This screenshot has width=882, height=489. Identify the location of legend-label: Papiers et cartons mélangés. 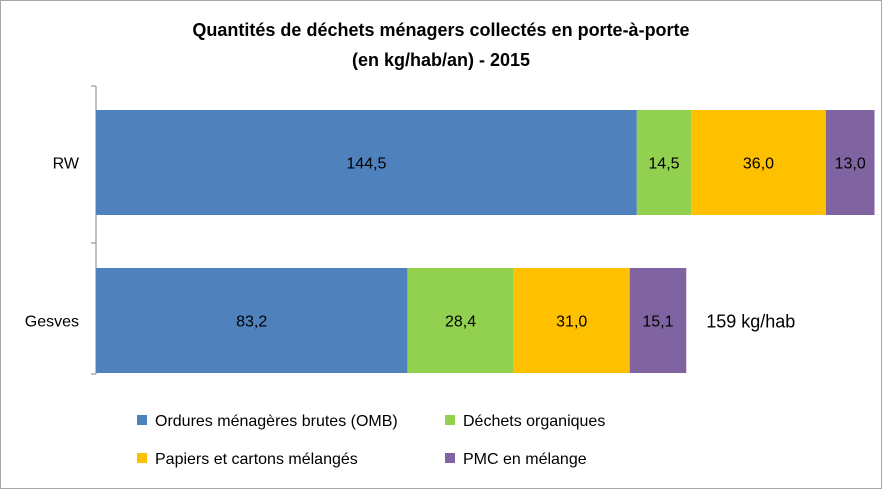
(256, 459).